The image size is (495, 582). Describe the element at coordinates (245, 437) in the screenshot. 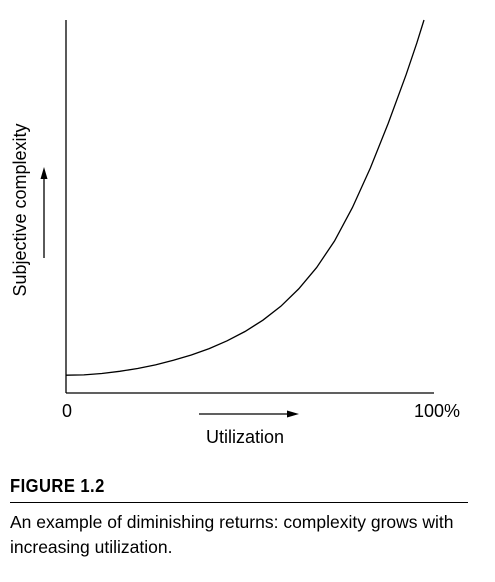

I see `x-axis-label: Utilization` at that location.